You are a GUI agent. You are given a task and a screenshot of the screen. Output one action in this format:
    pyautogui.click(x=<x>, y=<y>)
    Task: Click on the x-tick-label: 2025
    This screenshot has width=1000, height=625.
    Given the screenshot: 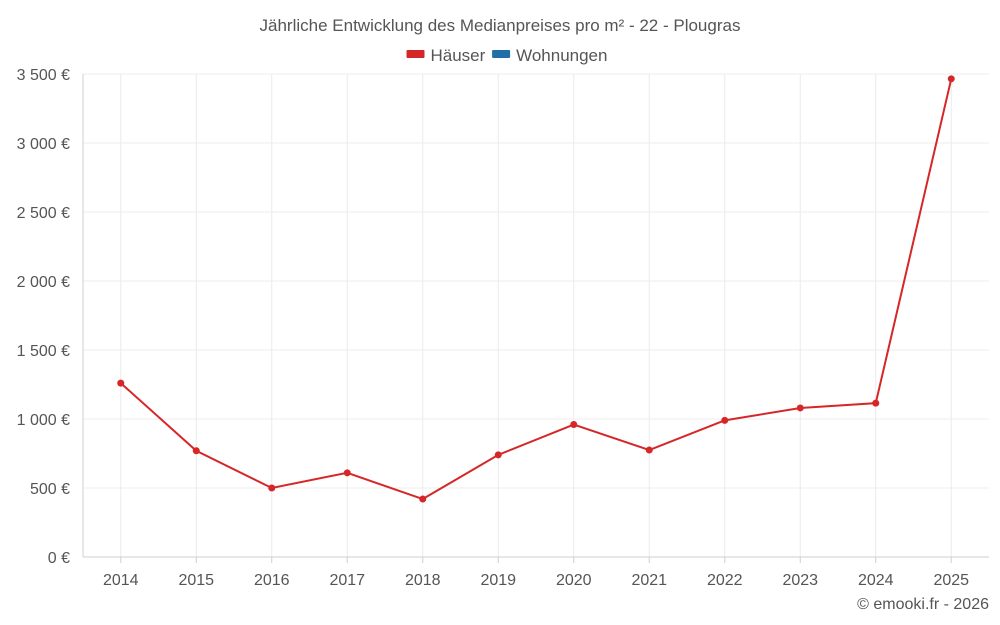 What is the action you would take?
    pyautogui.click(x=951, y=580)
    